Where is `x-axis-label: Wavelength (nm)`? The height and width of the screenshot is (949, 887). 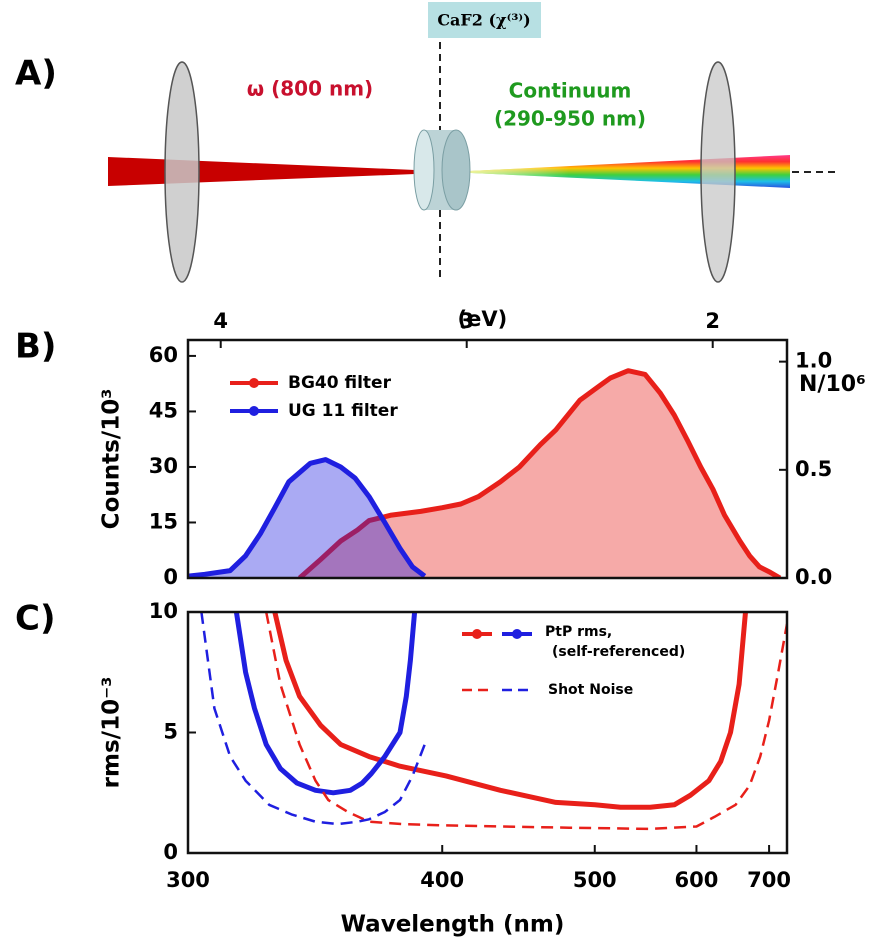 x-axis-label: Wavelength (nm) is located at coordinates (453, 925).